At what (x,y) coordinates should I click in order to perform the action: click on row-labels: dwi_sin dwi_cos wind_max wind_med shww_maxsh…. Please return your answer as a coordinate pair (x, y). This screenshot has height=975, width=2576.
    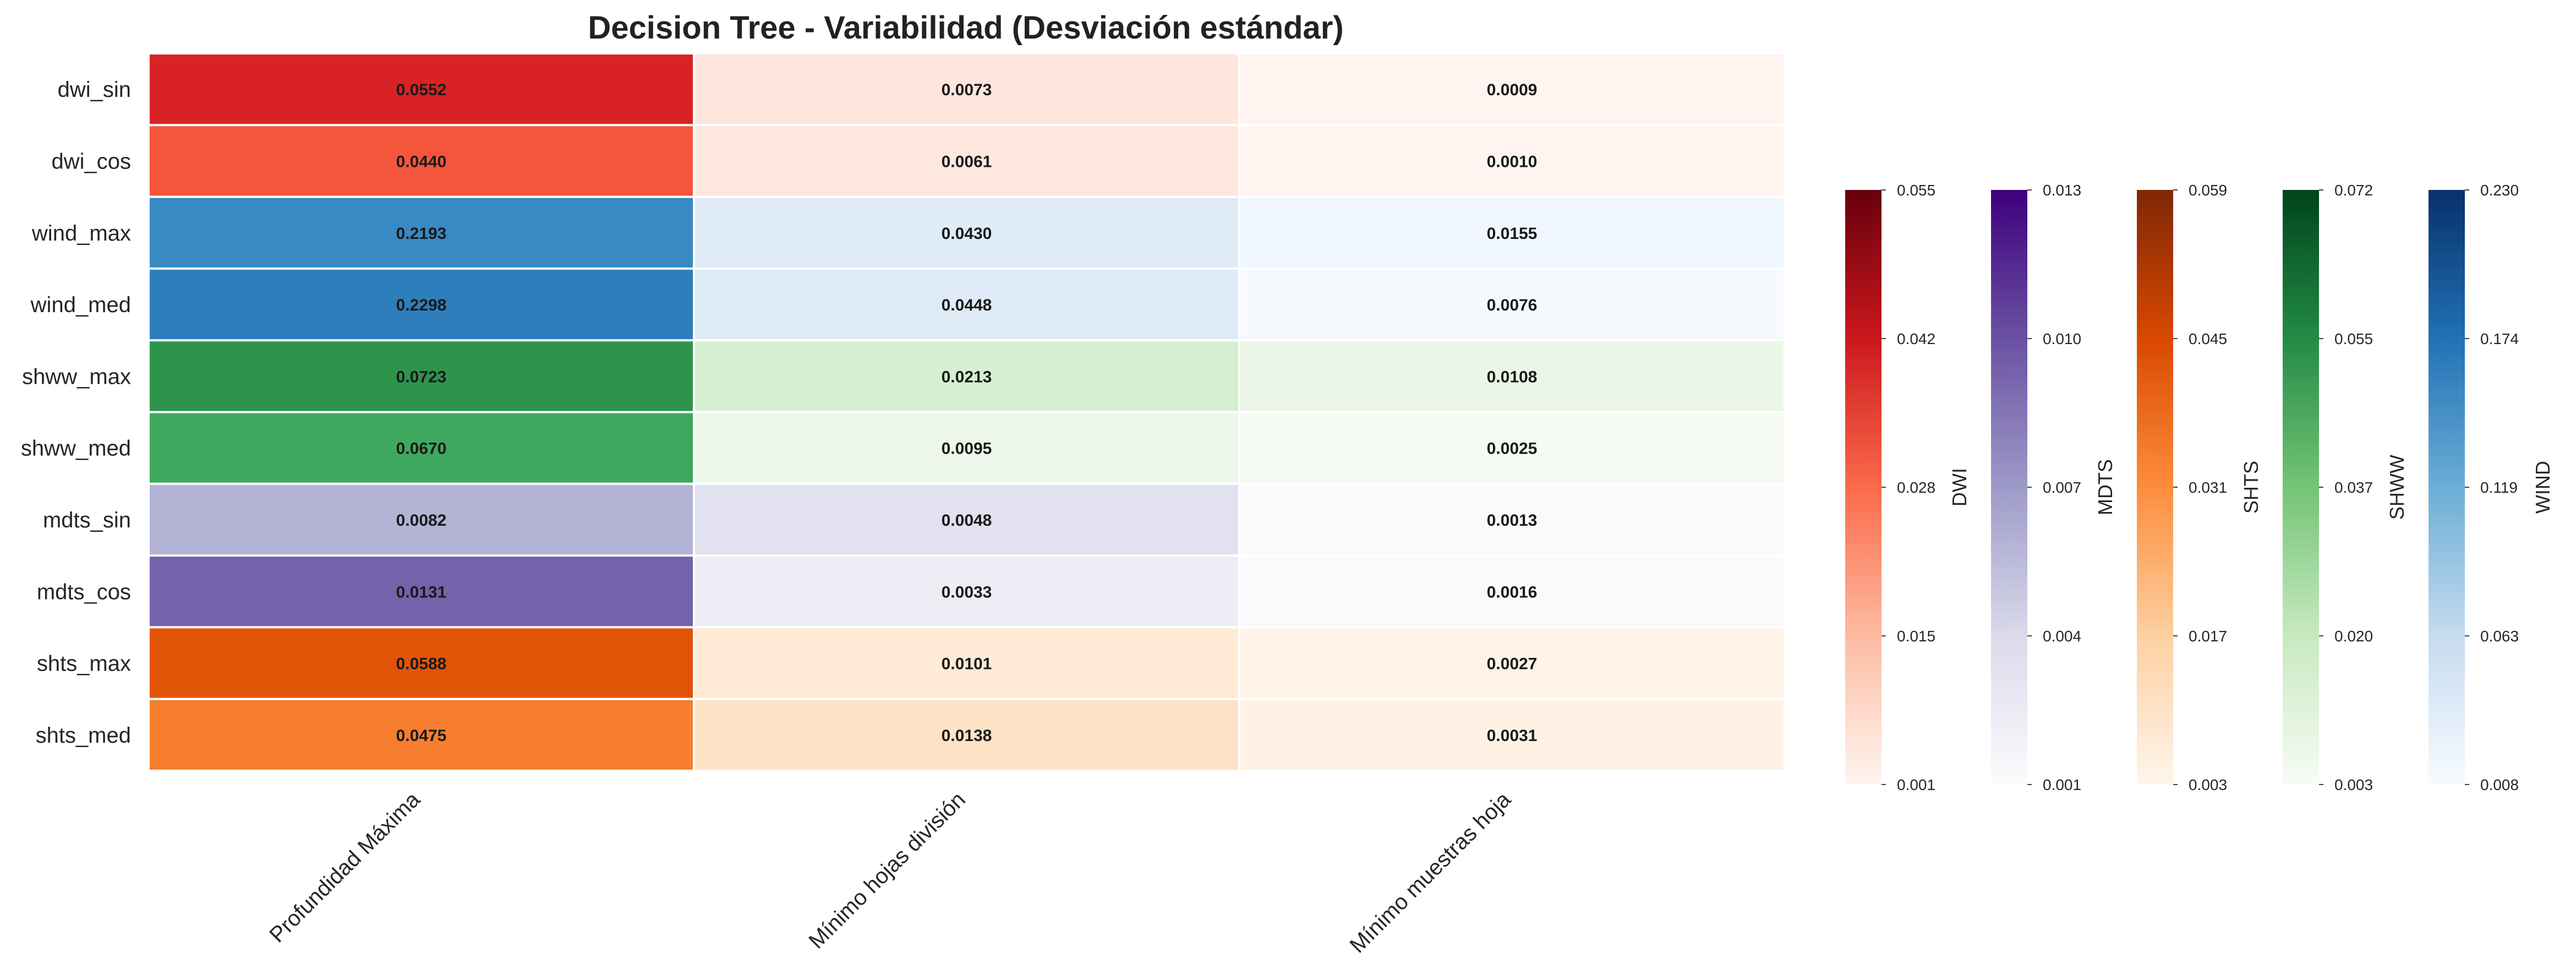
    Looking at the image, I should click on (76, 413).